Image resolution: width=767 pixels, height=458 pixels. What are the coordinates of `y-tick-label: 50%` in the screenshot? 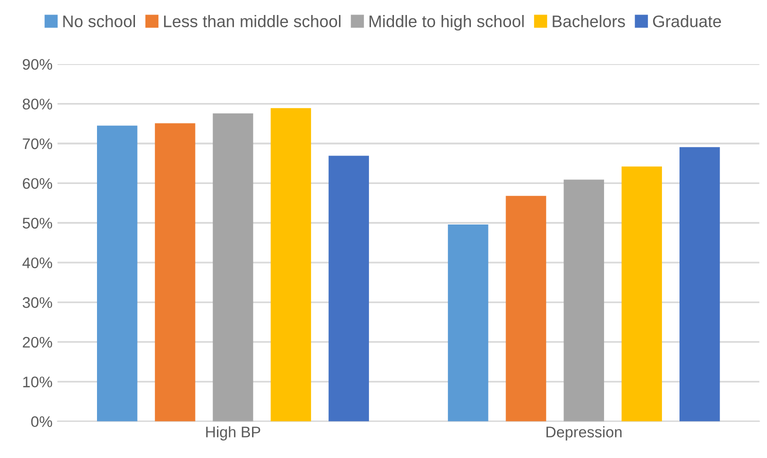 It's located at (37, 223).